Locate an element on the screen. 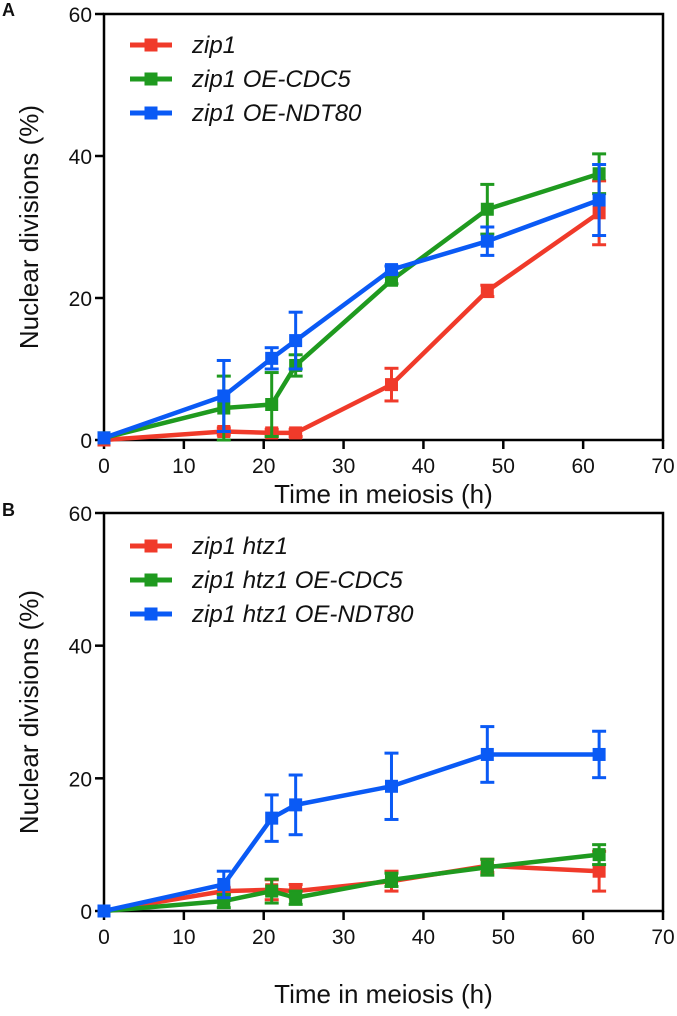 The image size is (677, 1016). legend-label: zip1 htz1 OE-NDT80 is located at coordinates (302, 614).